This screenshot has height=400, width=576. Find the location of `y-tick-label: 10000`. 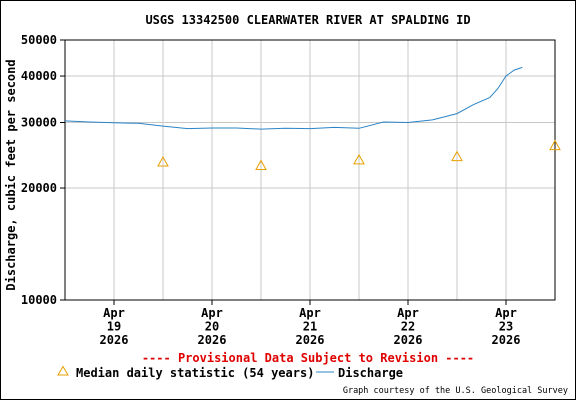

y-tick-label: 10000 is located at coordinates (39, 300).